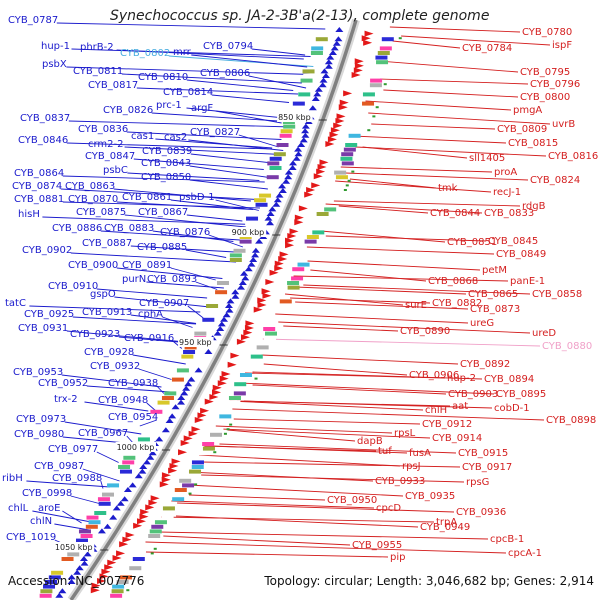  Describe the element at coordinates (457, 438) in the screenshot. I see `gene-label-right: CYB_0914` at that location.